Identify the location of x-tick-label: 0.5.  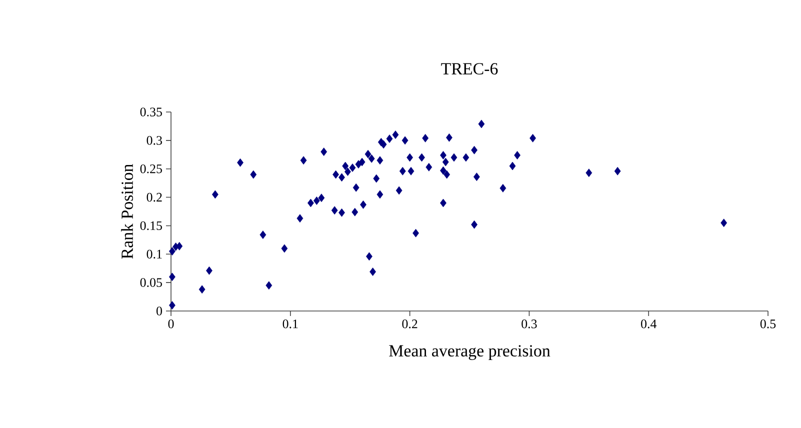
(768, 324).